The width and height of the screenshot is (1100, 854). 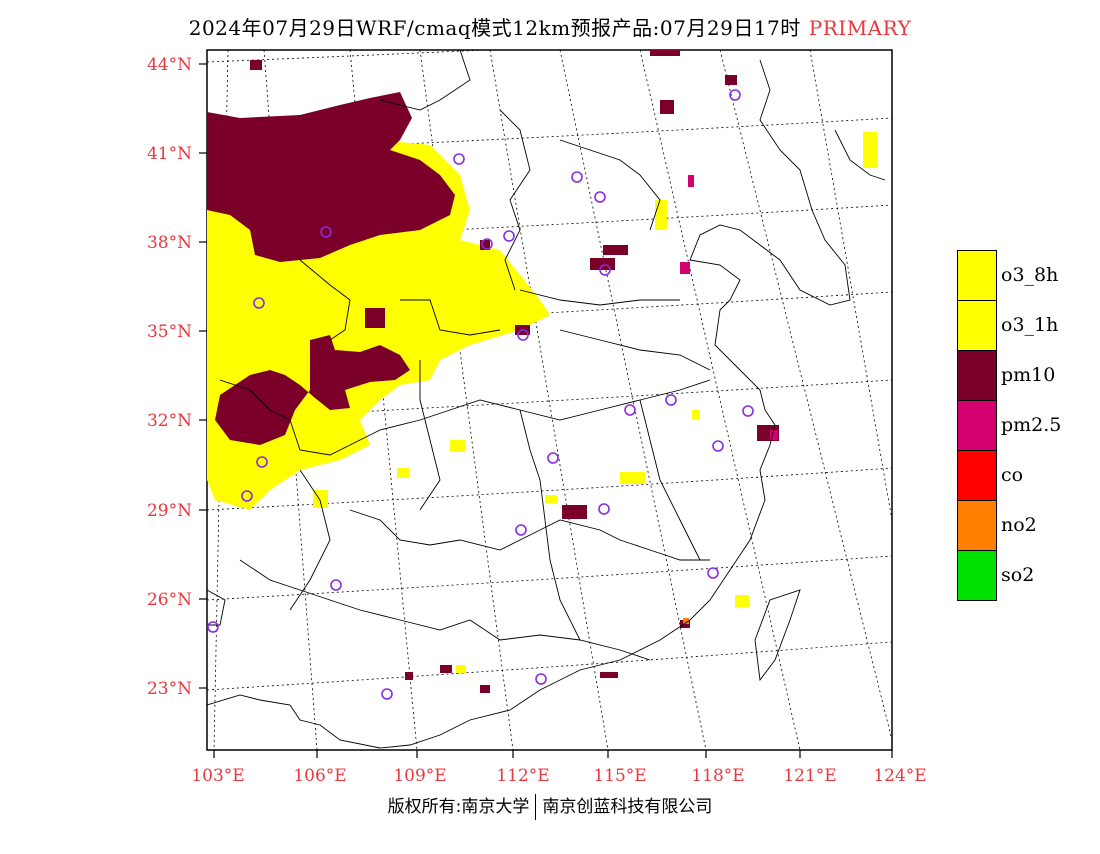 I want to click on footer-divider, so click(x=536, y=807).